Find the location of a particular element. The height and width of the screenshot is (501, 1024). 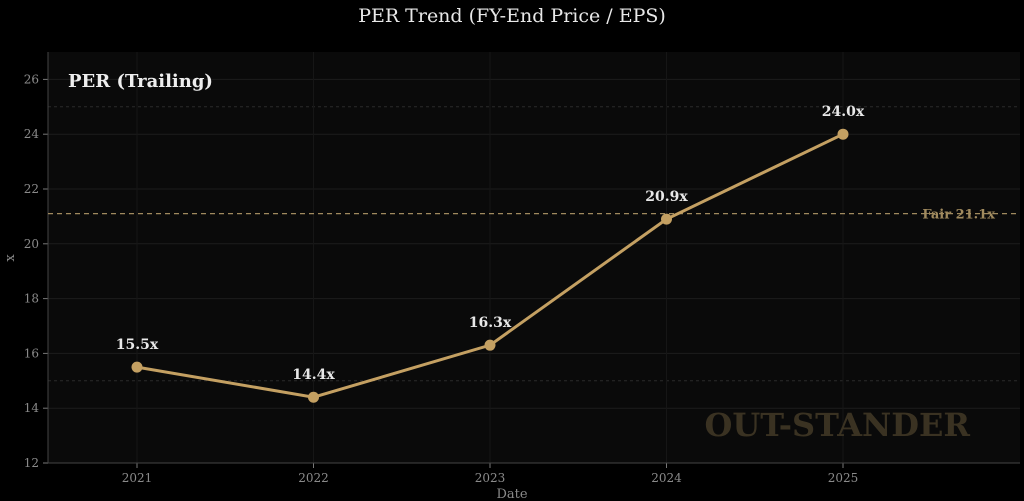

x-axis-label: Date is located at coordinates (511, 494).